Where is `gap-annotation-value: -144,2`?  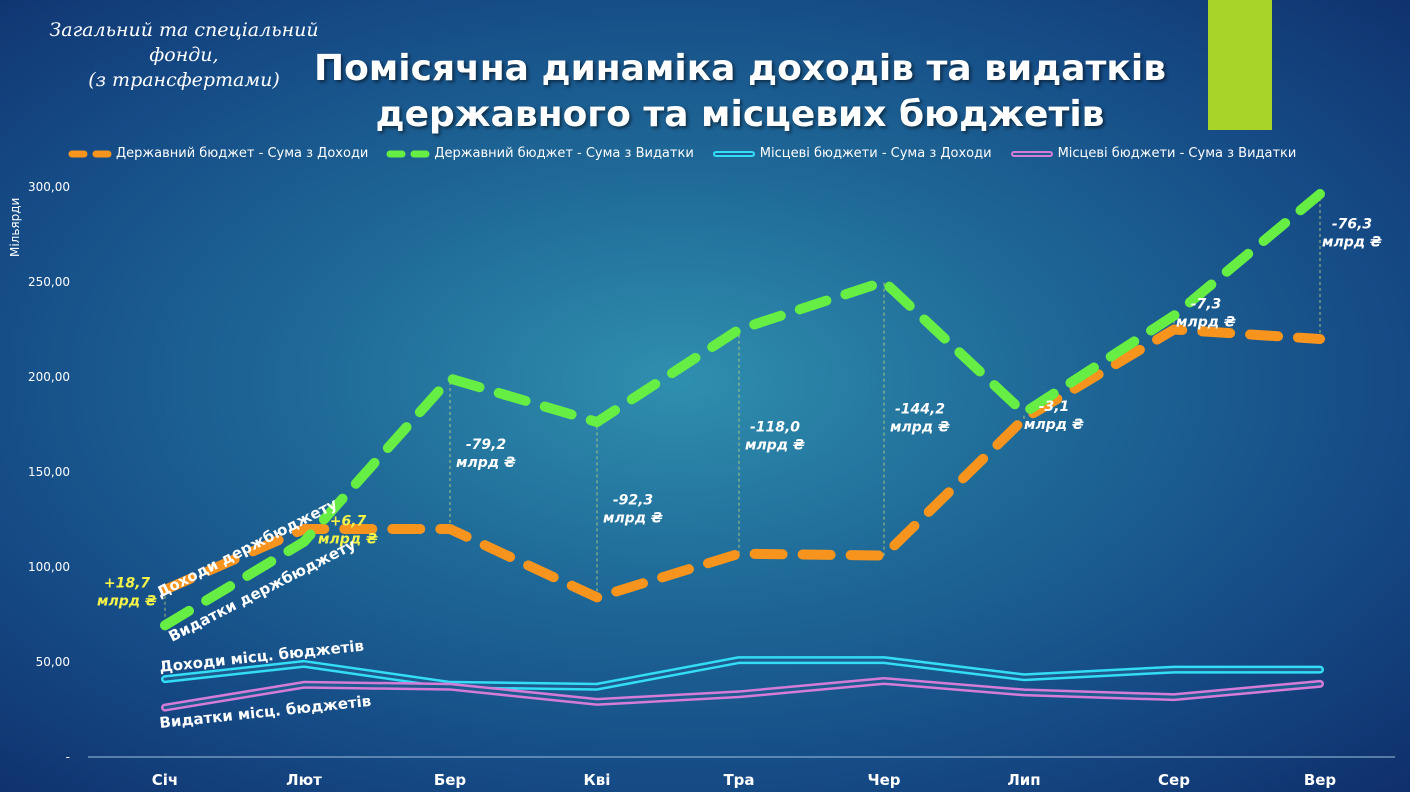
gap-annotation-value: -144,2 is located at coordinates (920, 410).